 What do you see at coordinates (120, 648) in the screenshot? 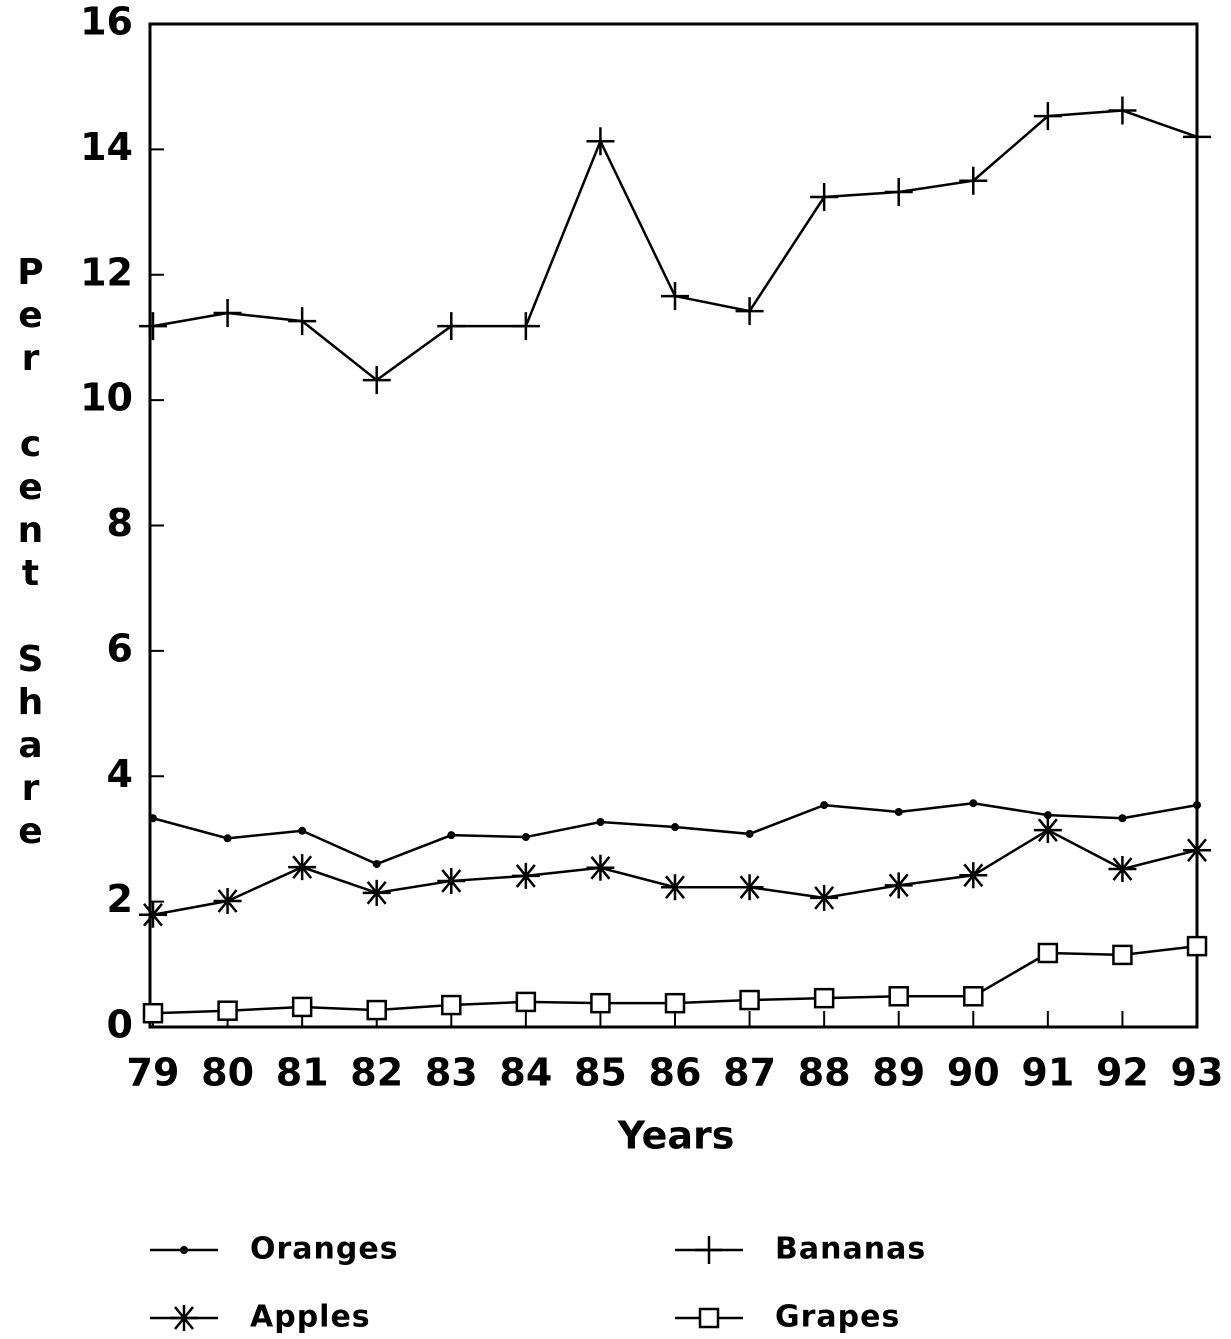
I see `y-tick-label: 6` at bounding box center [120, 648].